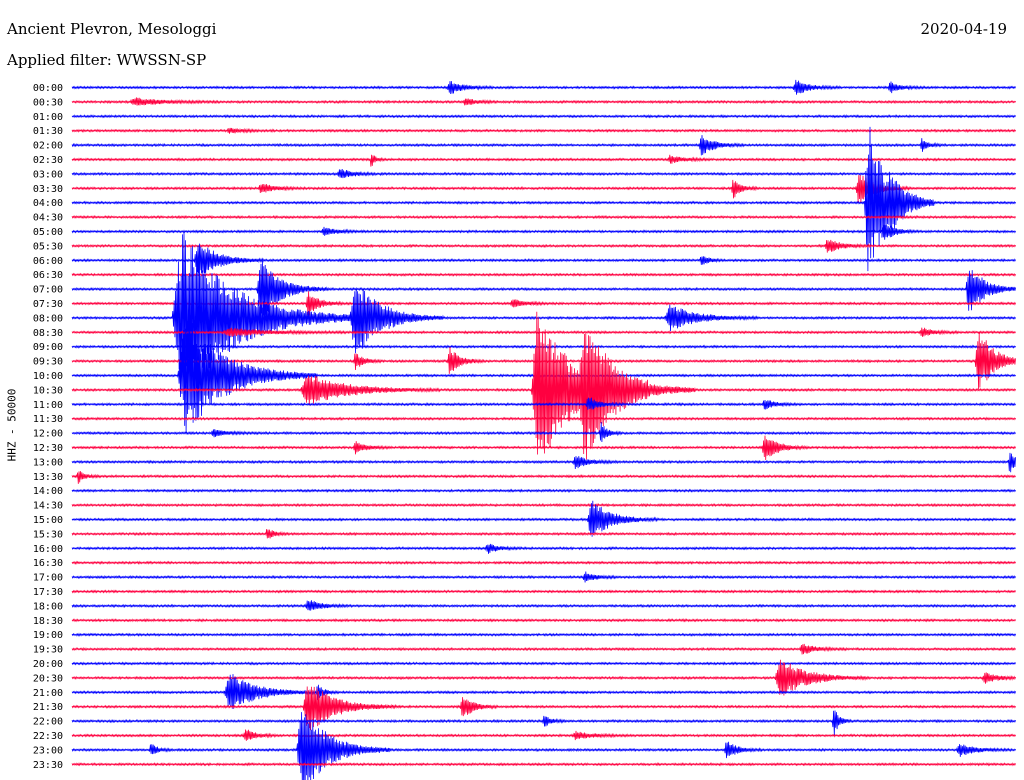  I want to click on tick-label-27: 13:30, so click(48, 477).